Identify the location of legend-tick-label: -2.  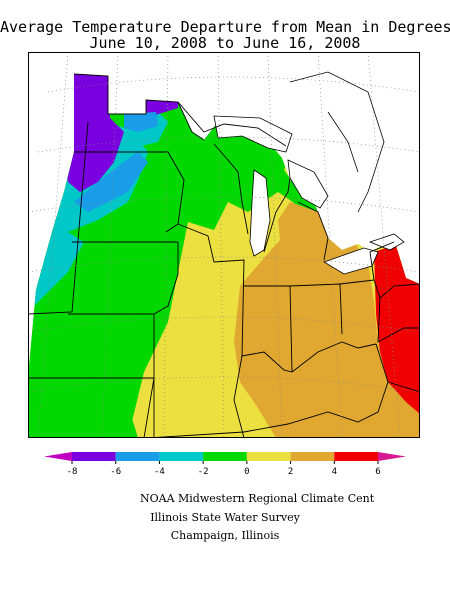
(203, 472).